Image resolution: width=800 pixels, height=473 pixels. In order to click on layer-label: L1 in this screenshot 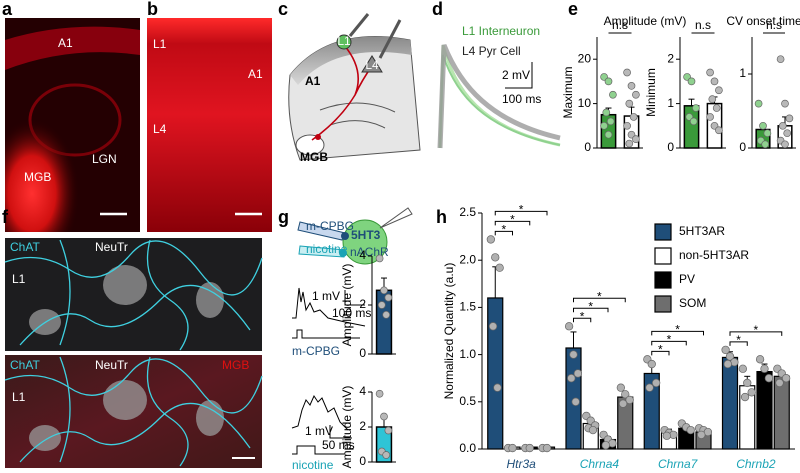, I will do `click(160, 44)`.